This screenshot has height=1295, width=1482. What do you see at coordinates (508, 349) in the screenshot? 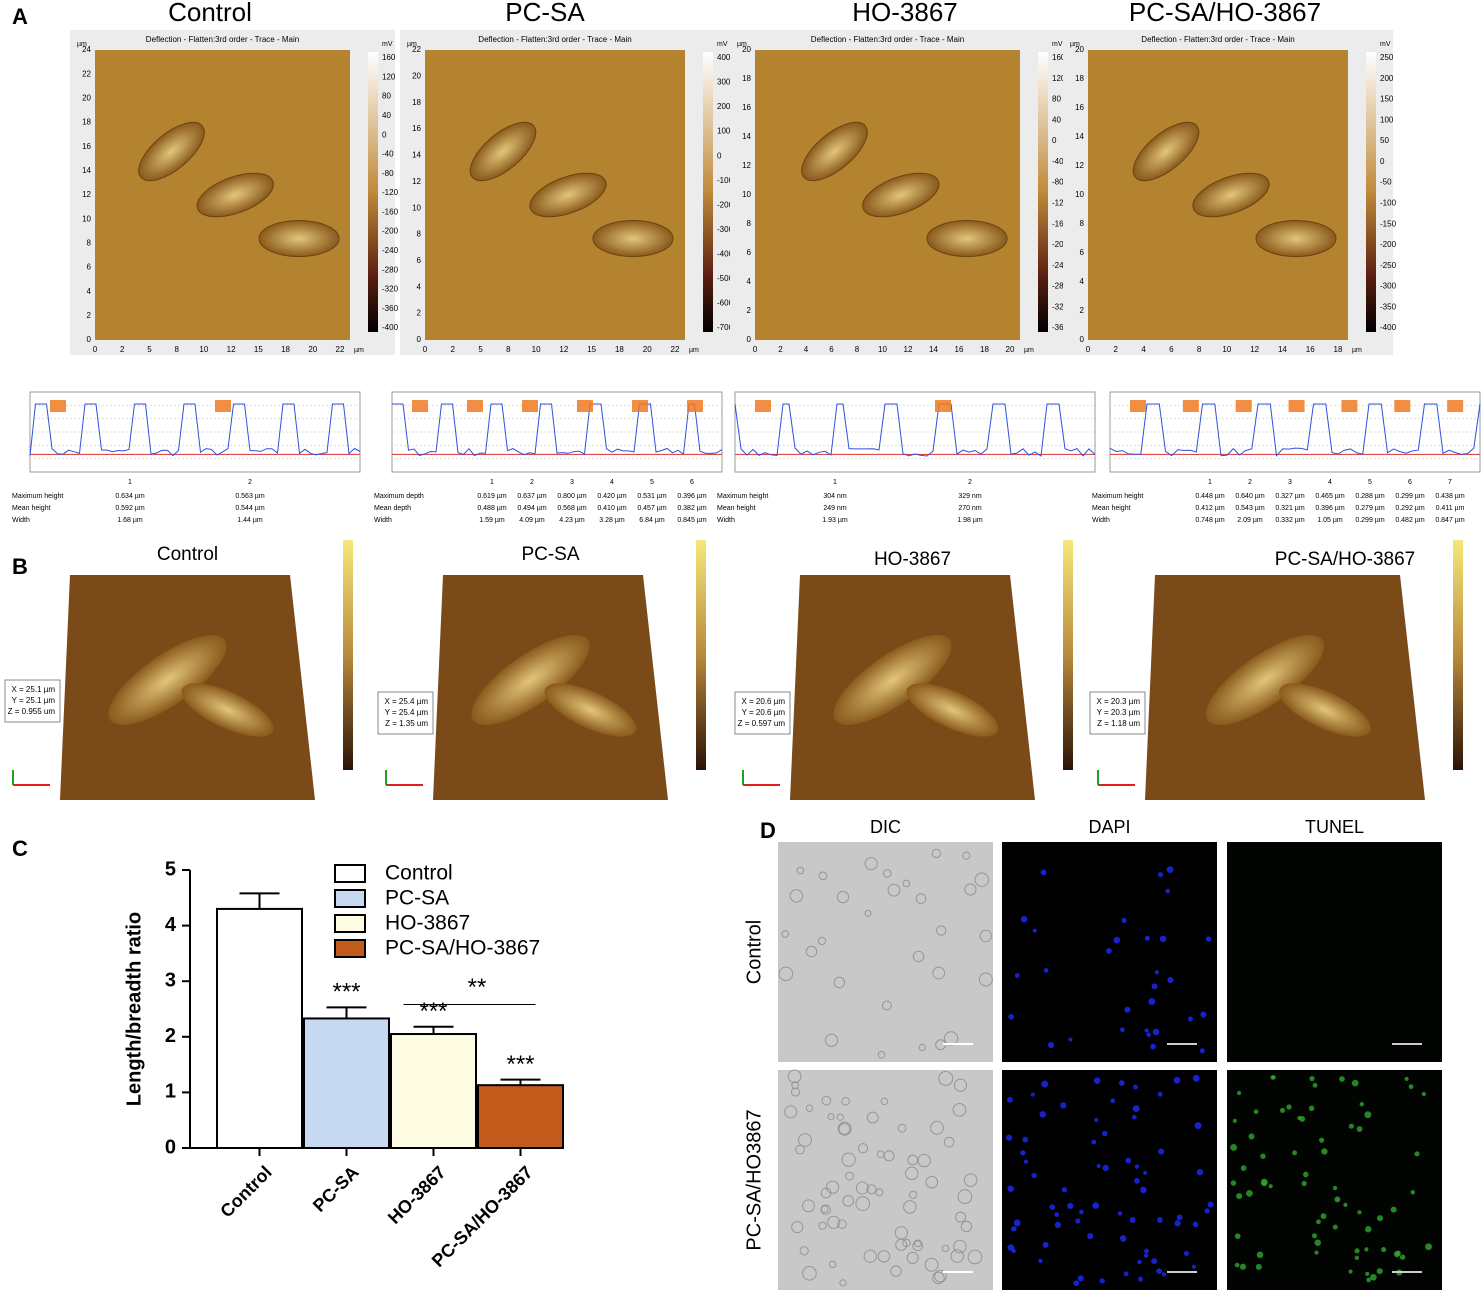
I see `x-tick-label: 8` at bounding box center [508, 349].